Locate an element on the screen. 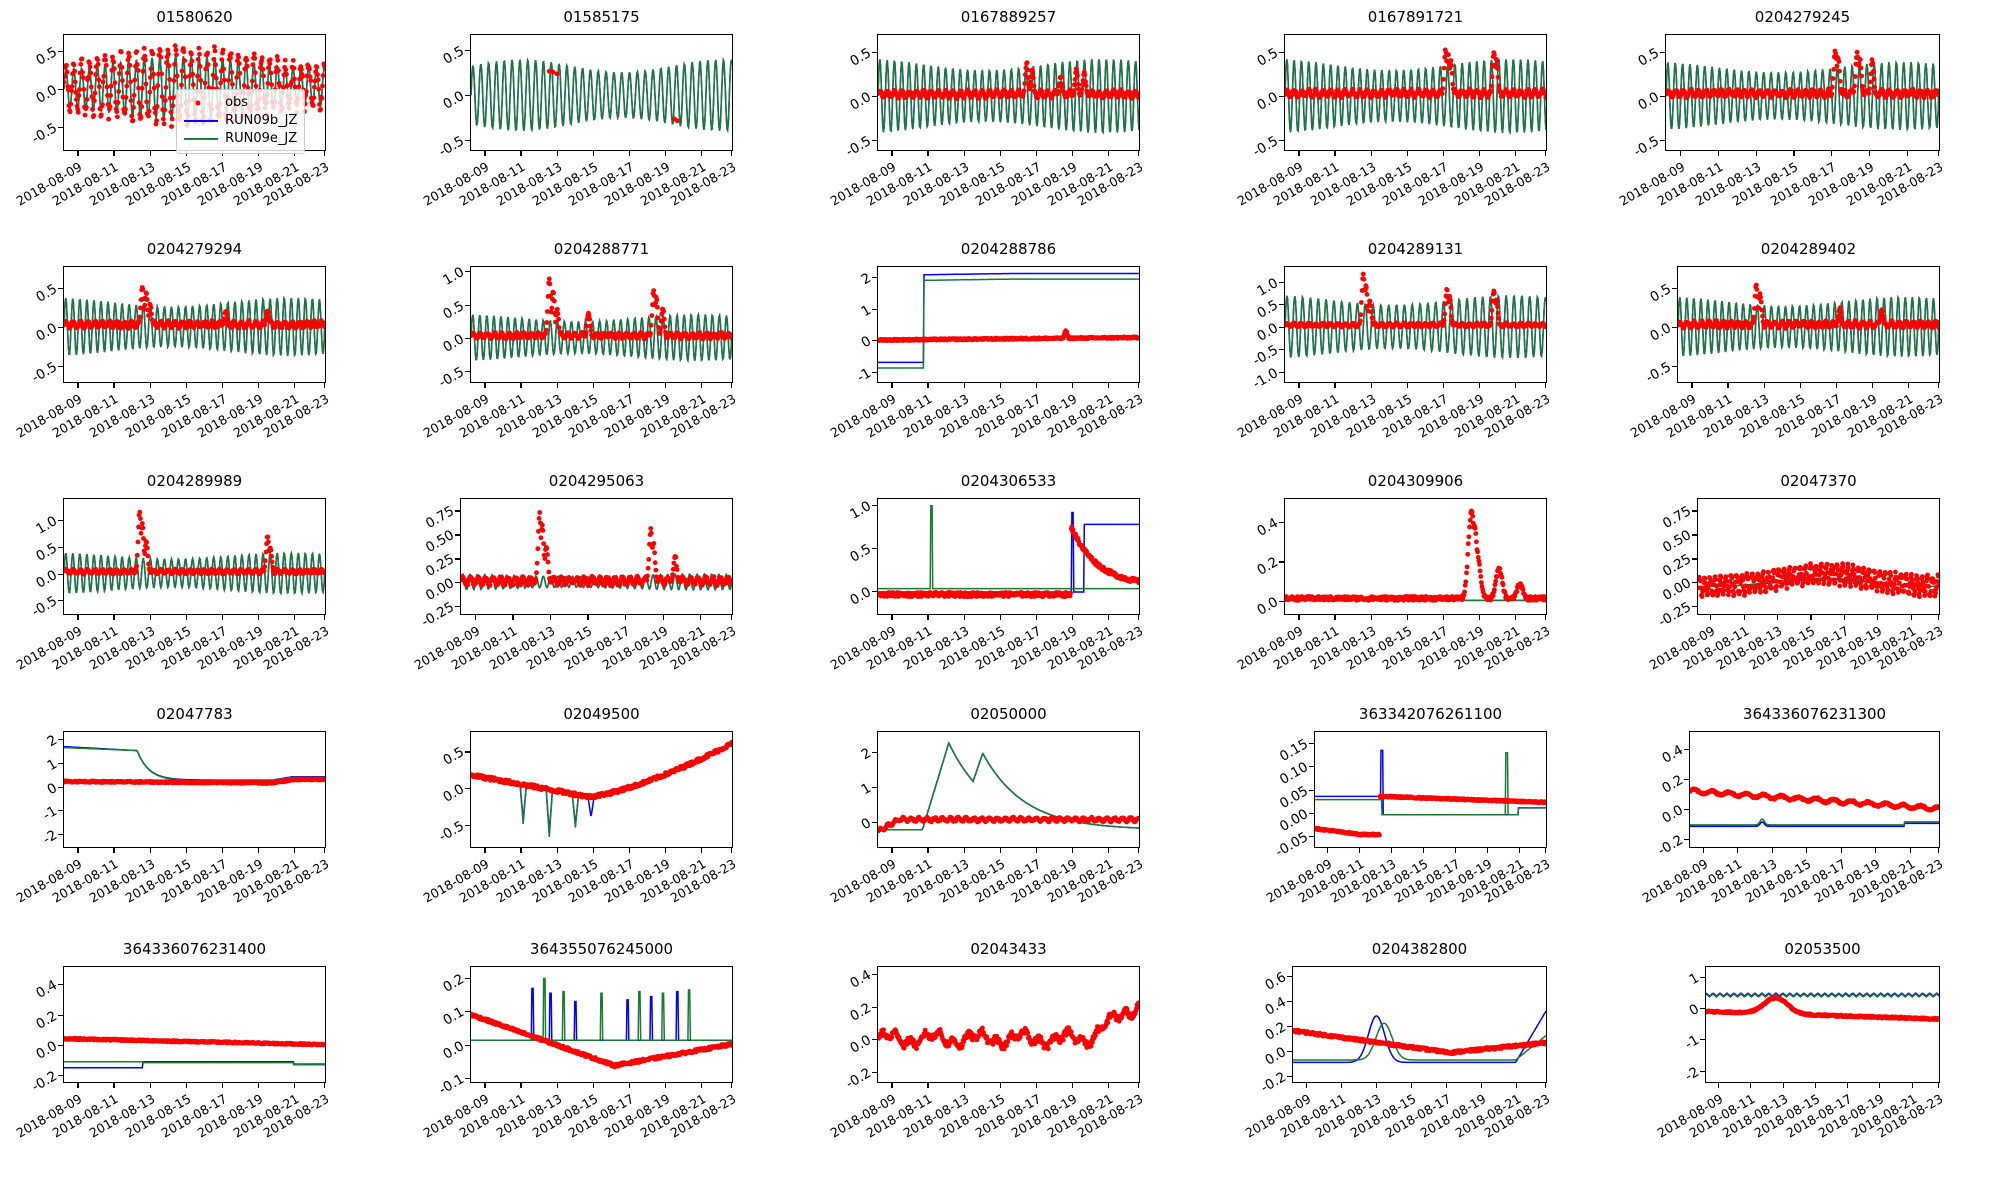 The height and width of the screenshot is (1200, 2000). subplot-title: 02047783 is located at coordinates (194, 714).